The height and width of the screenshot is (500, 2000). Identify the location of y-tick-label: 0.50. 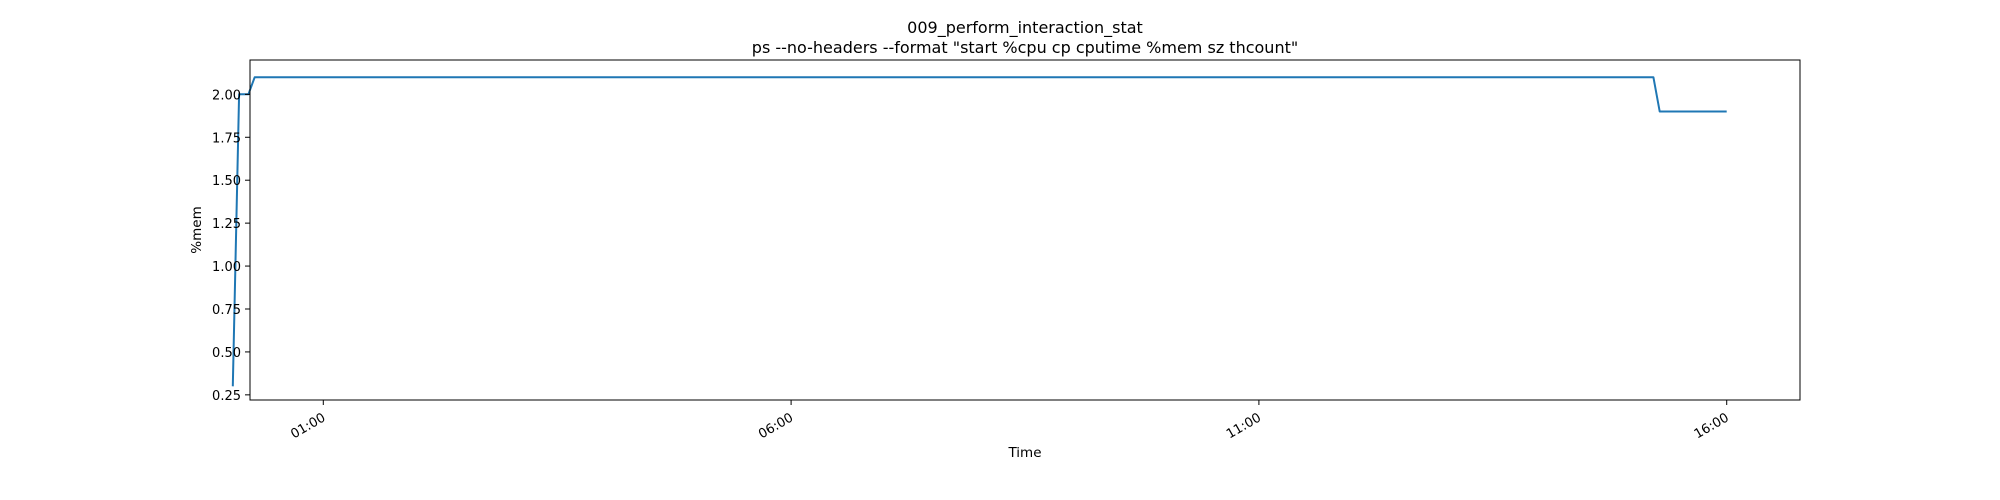
(226, 353).